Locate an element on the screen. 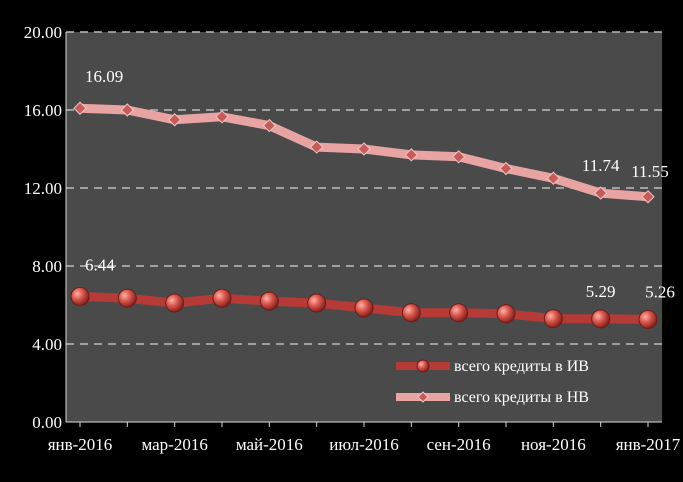 Image resolution: width=683 pixels, height=482 pixels. x-tick-label: янв-2016 is located at coordinates (80, 444).